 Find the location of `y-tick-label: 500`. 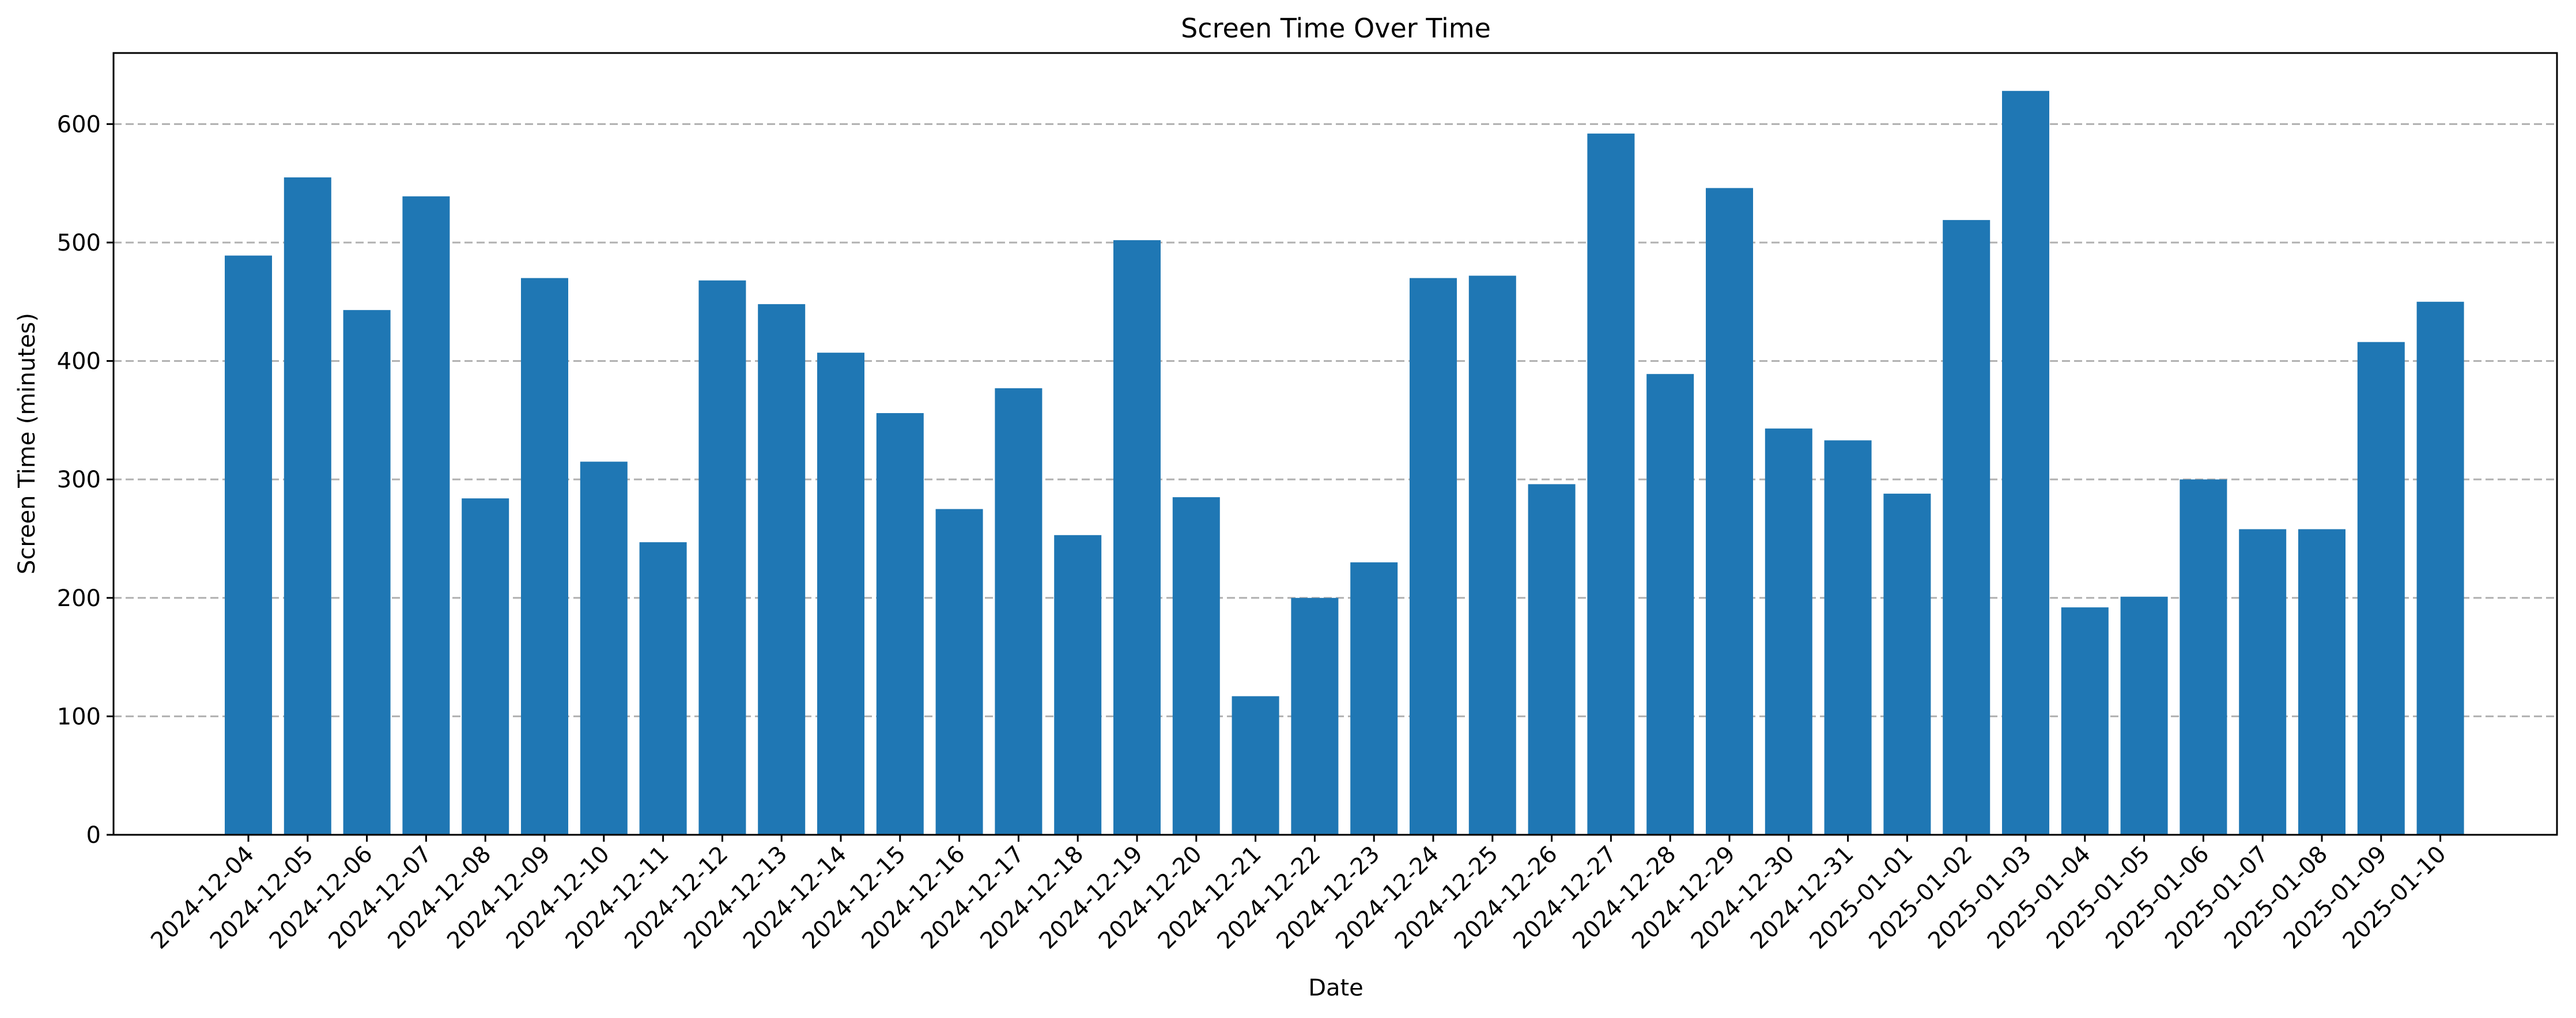

y-tick-label: 500 is located at coordinates (79, 243).